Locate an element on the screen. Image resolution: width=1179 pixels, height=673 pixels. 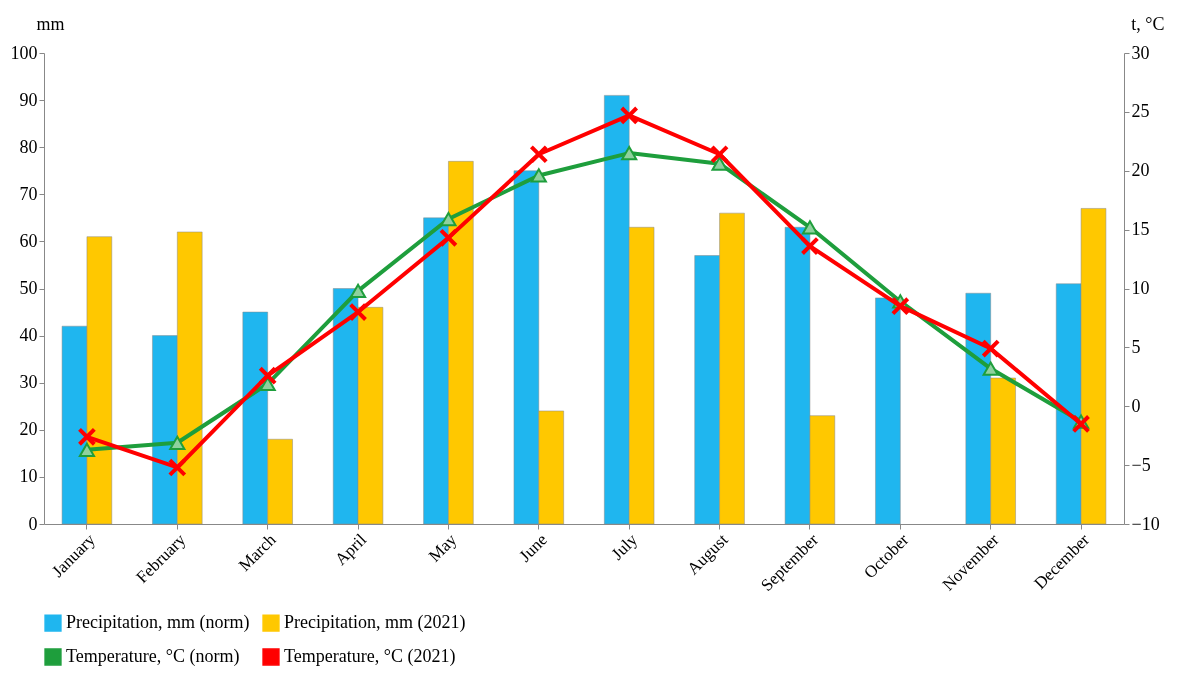
y2-tick-label: 10 is located at coordinates (1140, 288).